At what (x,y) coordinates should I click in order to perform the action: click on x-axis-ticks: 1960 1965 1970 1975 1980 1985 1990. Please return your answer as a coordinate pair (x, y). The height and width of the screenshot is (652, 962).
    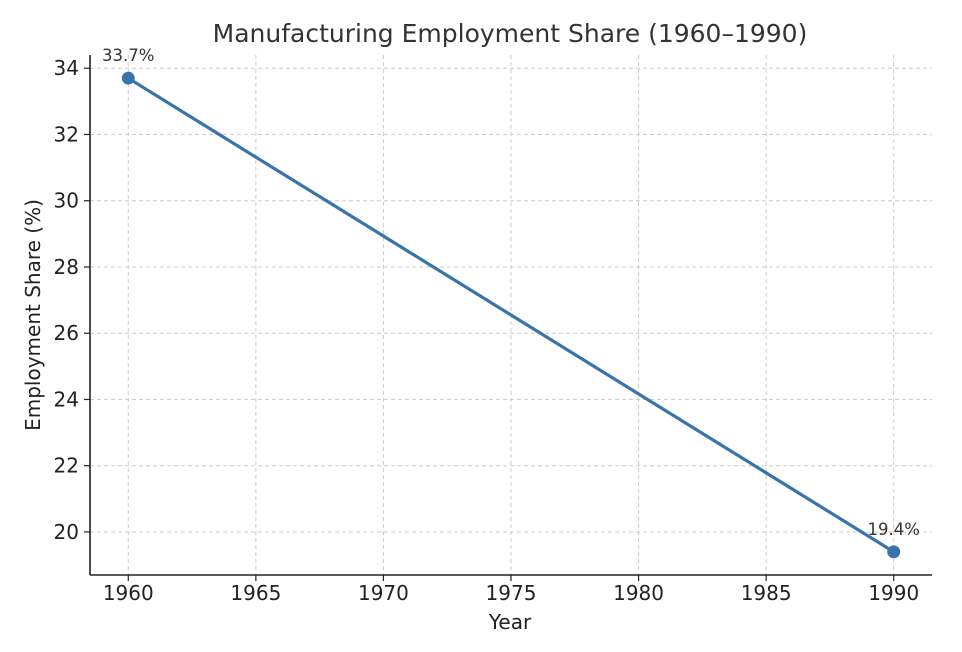
    Looking at the image, I should click on (511, 590).